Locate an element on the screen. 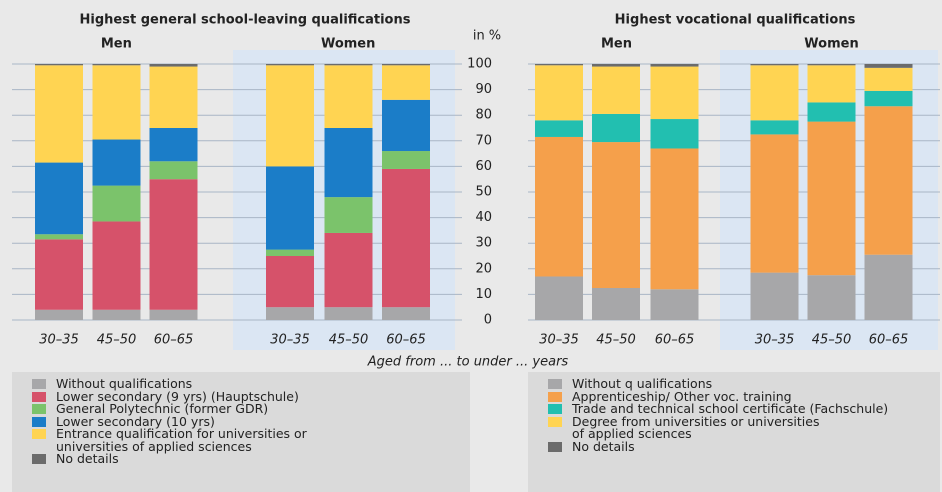  x-axis-label: Aged from ... to under ... years is located at coordinates (468, 362).